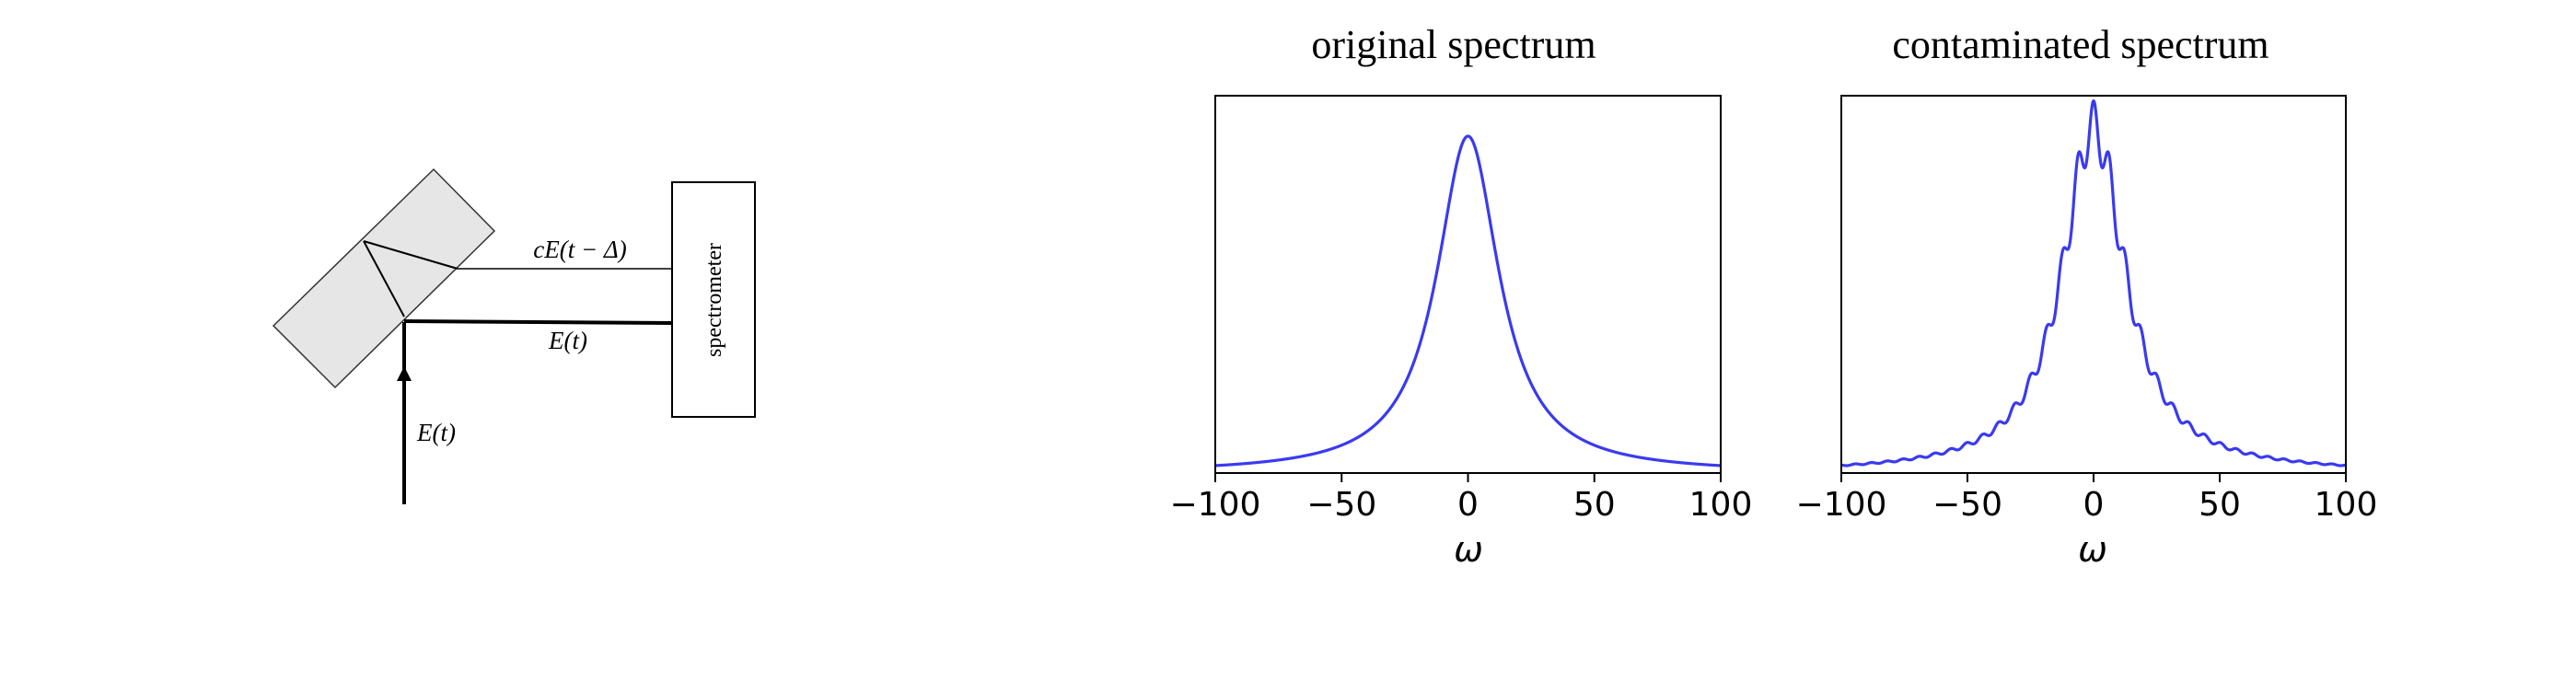  What do you see at coordinates (404, 373) in the screenshot?
I see `input-beam-arrowhead` at bounding box center [404, 373].